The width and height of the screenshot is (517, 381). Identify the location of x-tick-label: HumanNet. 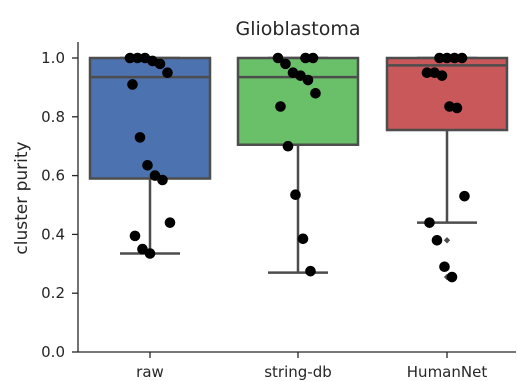
(447, 372).